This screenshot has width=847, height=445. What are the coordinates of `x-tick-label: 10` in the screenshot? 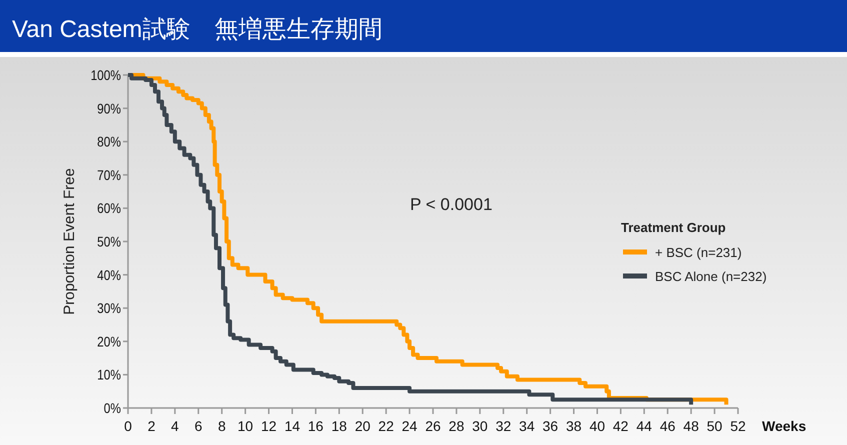 It's located at (246, 426).